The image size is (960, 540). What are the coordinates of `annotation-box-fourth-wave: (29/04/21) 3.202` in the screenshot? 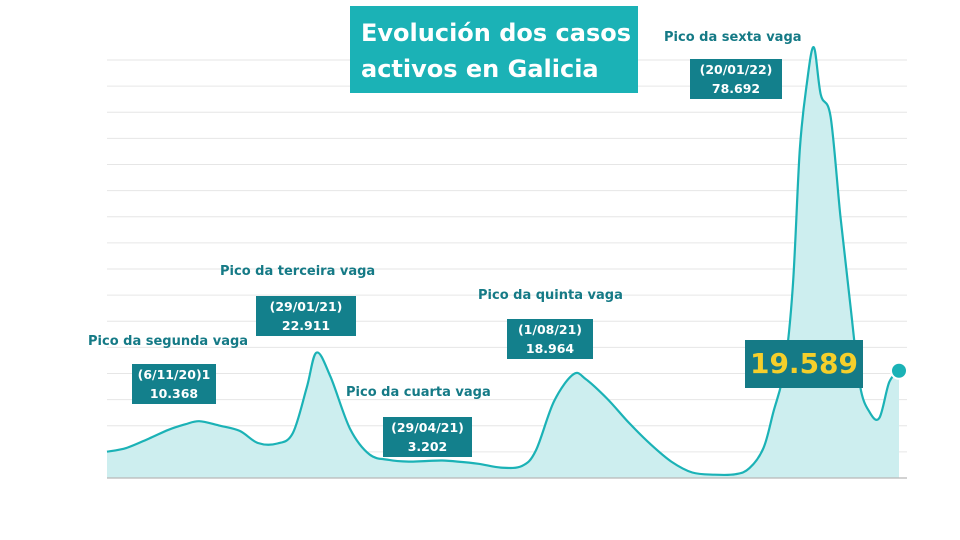 It's located at (427, 437).